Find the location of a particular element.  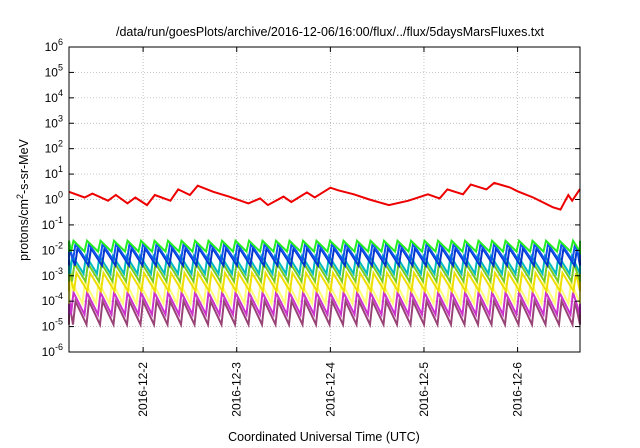

x-tick-label: 2016-12-4 is located at coordinates (330, 389).